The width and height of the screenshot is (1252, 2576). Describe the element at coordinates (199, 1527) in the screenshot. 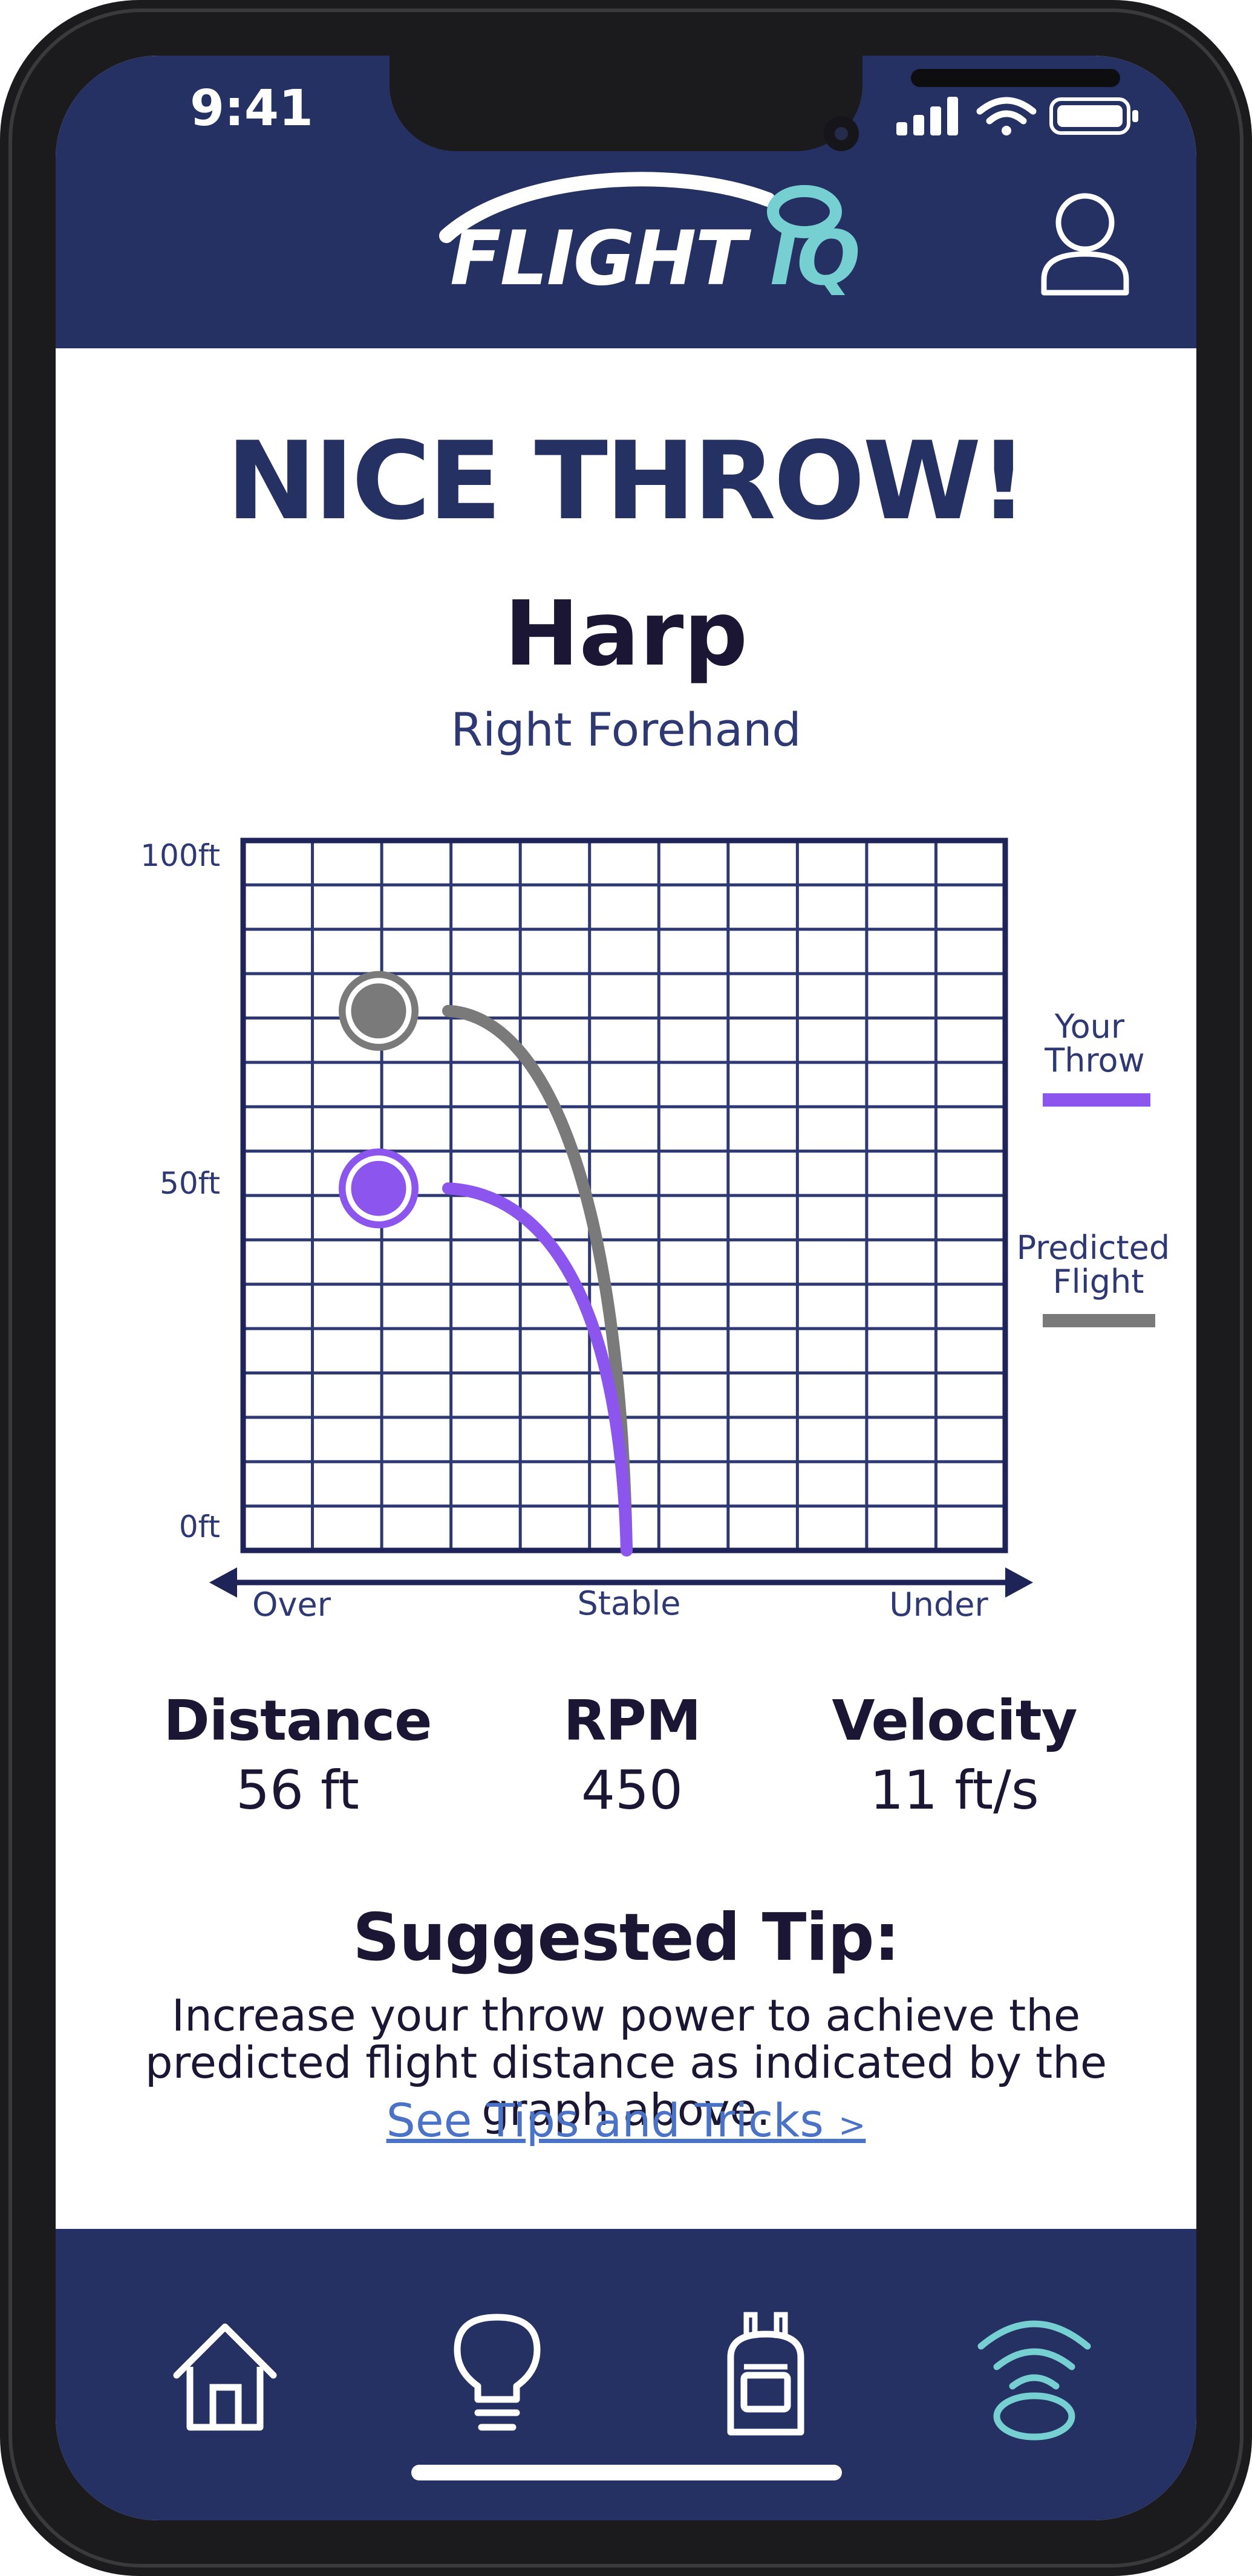

I see `y-tick-label: 0ft` at that location.